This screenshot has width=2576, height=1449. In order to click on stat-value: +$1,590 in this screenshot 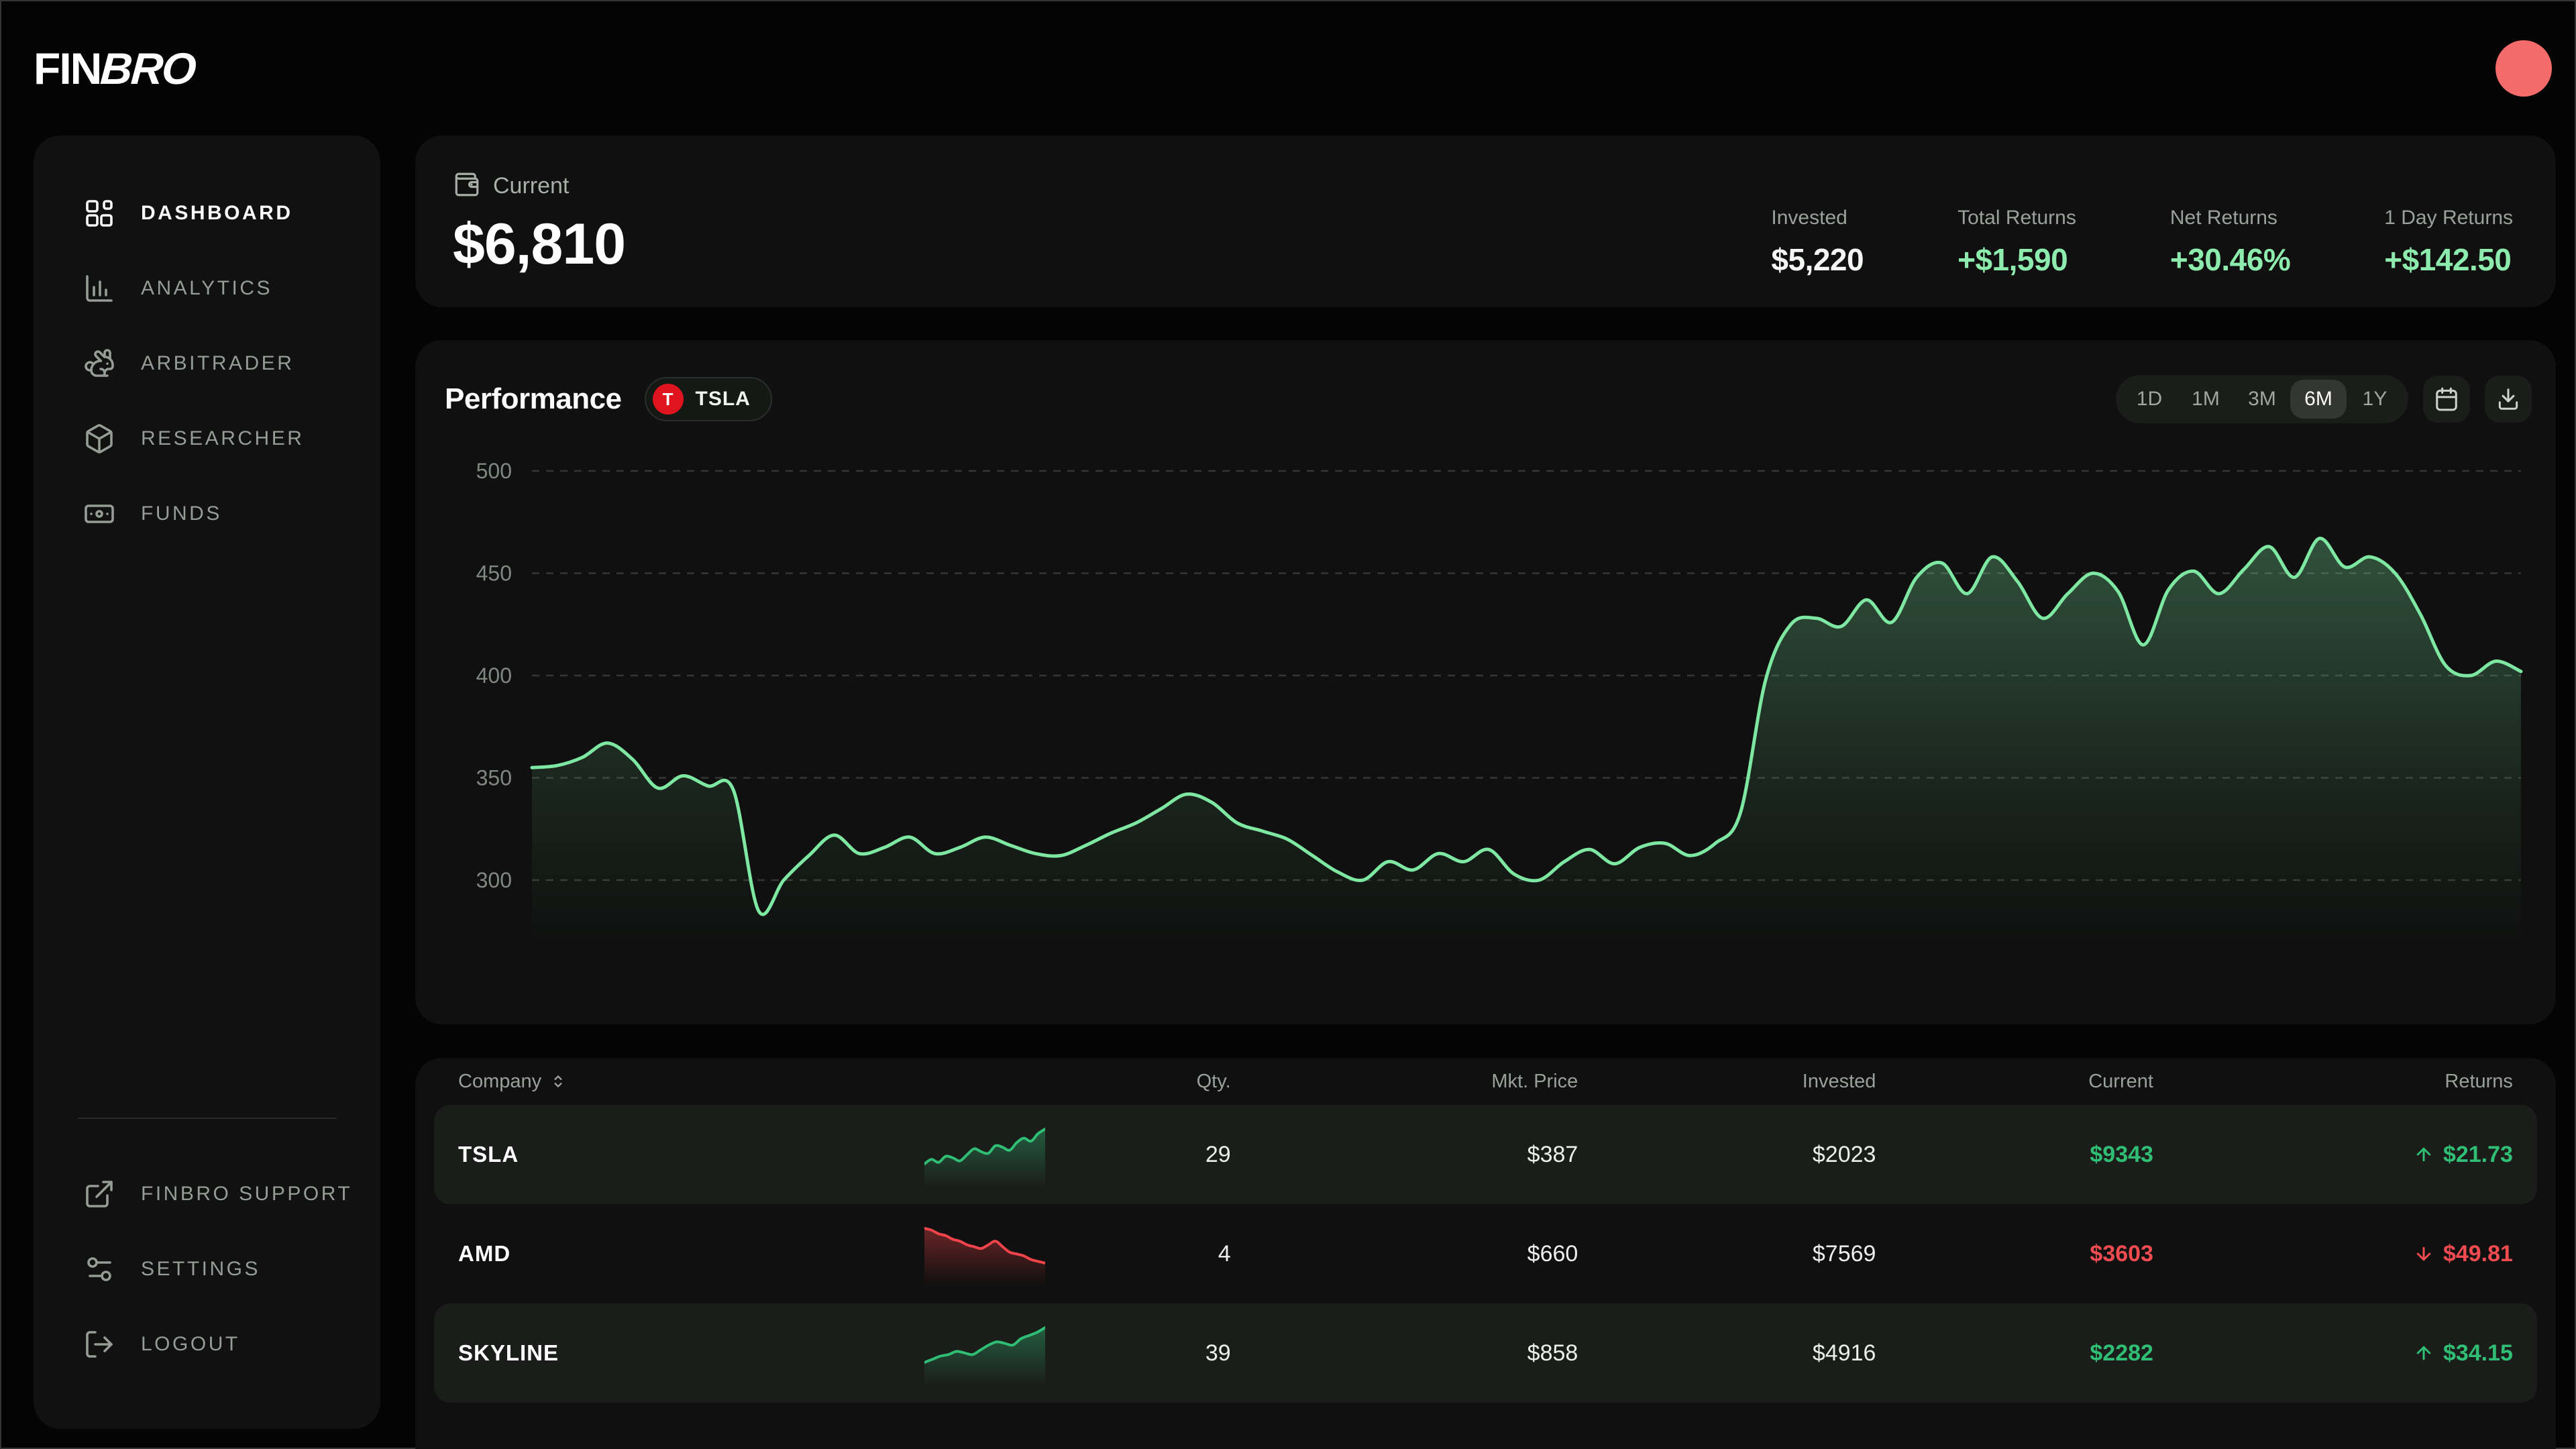, I will do `click(2012, 259)`.